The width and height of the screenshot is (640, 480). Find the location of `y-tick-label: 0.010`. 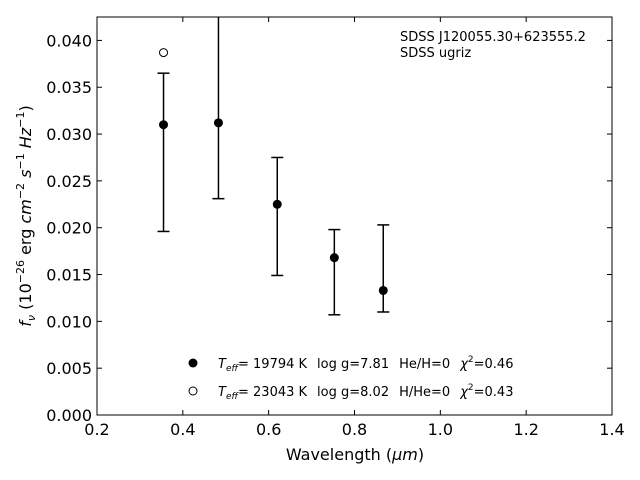

y-tick-label: 0.010 is located at coordinates (69, 321).